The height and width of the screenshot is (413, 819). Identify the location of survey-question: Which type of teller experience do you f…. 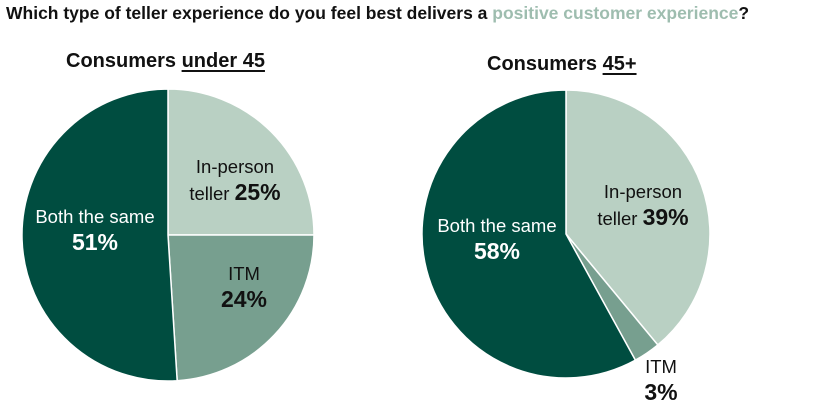
(377, 13).